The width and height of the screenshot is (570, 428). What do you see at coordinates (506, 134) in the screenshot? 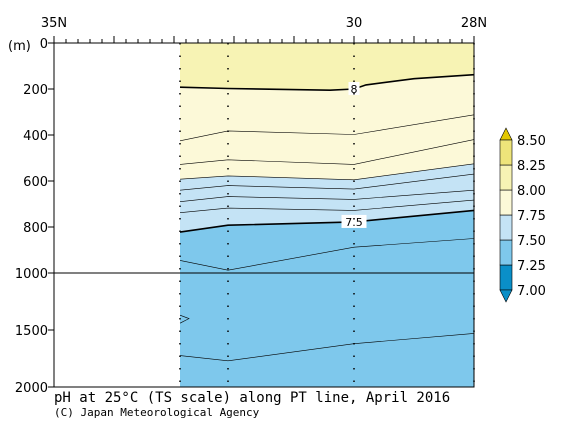
I see `colorbar-top-triangle` at bounding box center [506, 134].